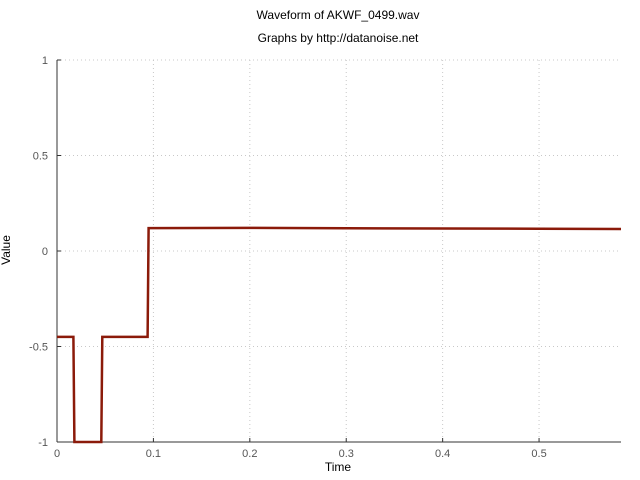 The width and height of the screenshot is (640, 480). What do you see at coordinates (57, 454) in the screenshot?
I see `x-tick-label: 0` at bounding box center [57, 454].